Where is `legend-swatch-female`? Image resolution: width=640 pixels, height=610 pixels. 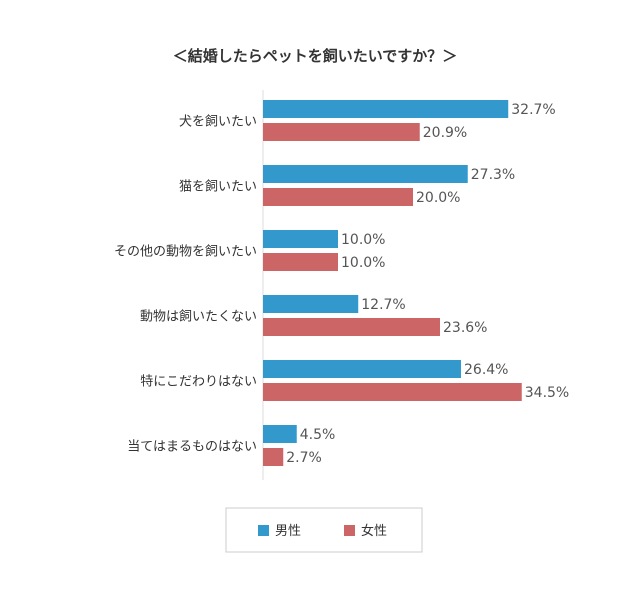 legend-swatch-female is located at coordinates (349, 530).